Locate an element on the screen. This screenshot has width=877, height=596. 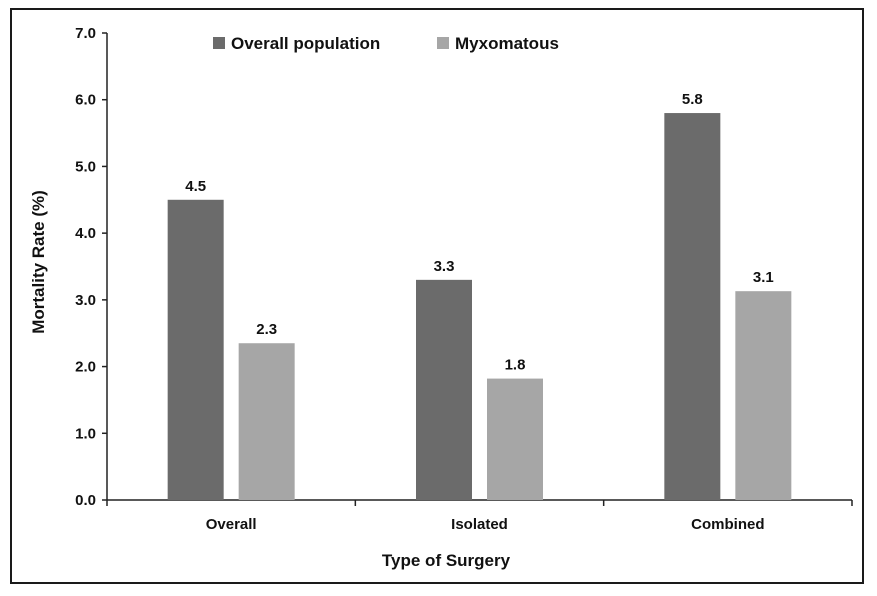
legend-label: Myxomatous is located at coordinates (507, 43).